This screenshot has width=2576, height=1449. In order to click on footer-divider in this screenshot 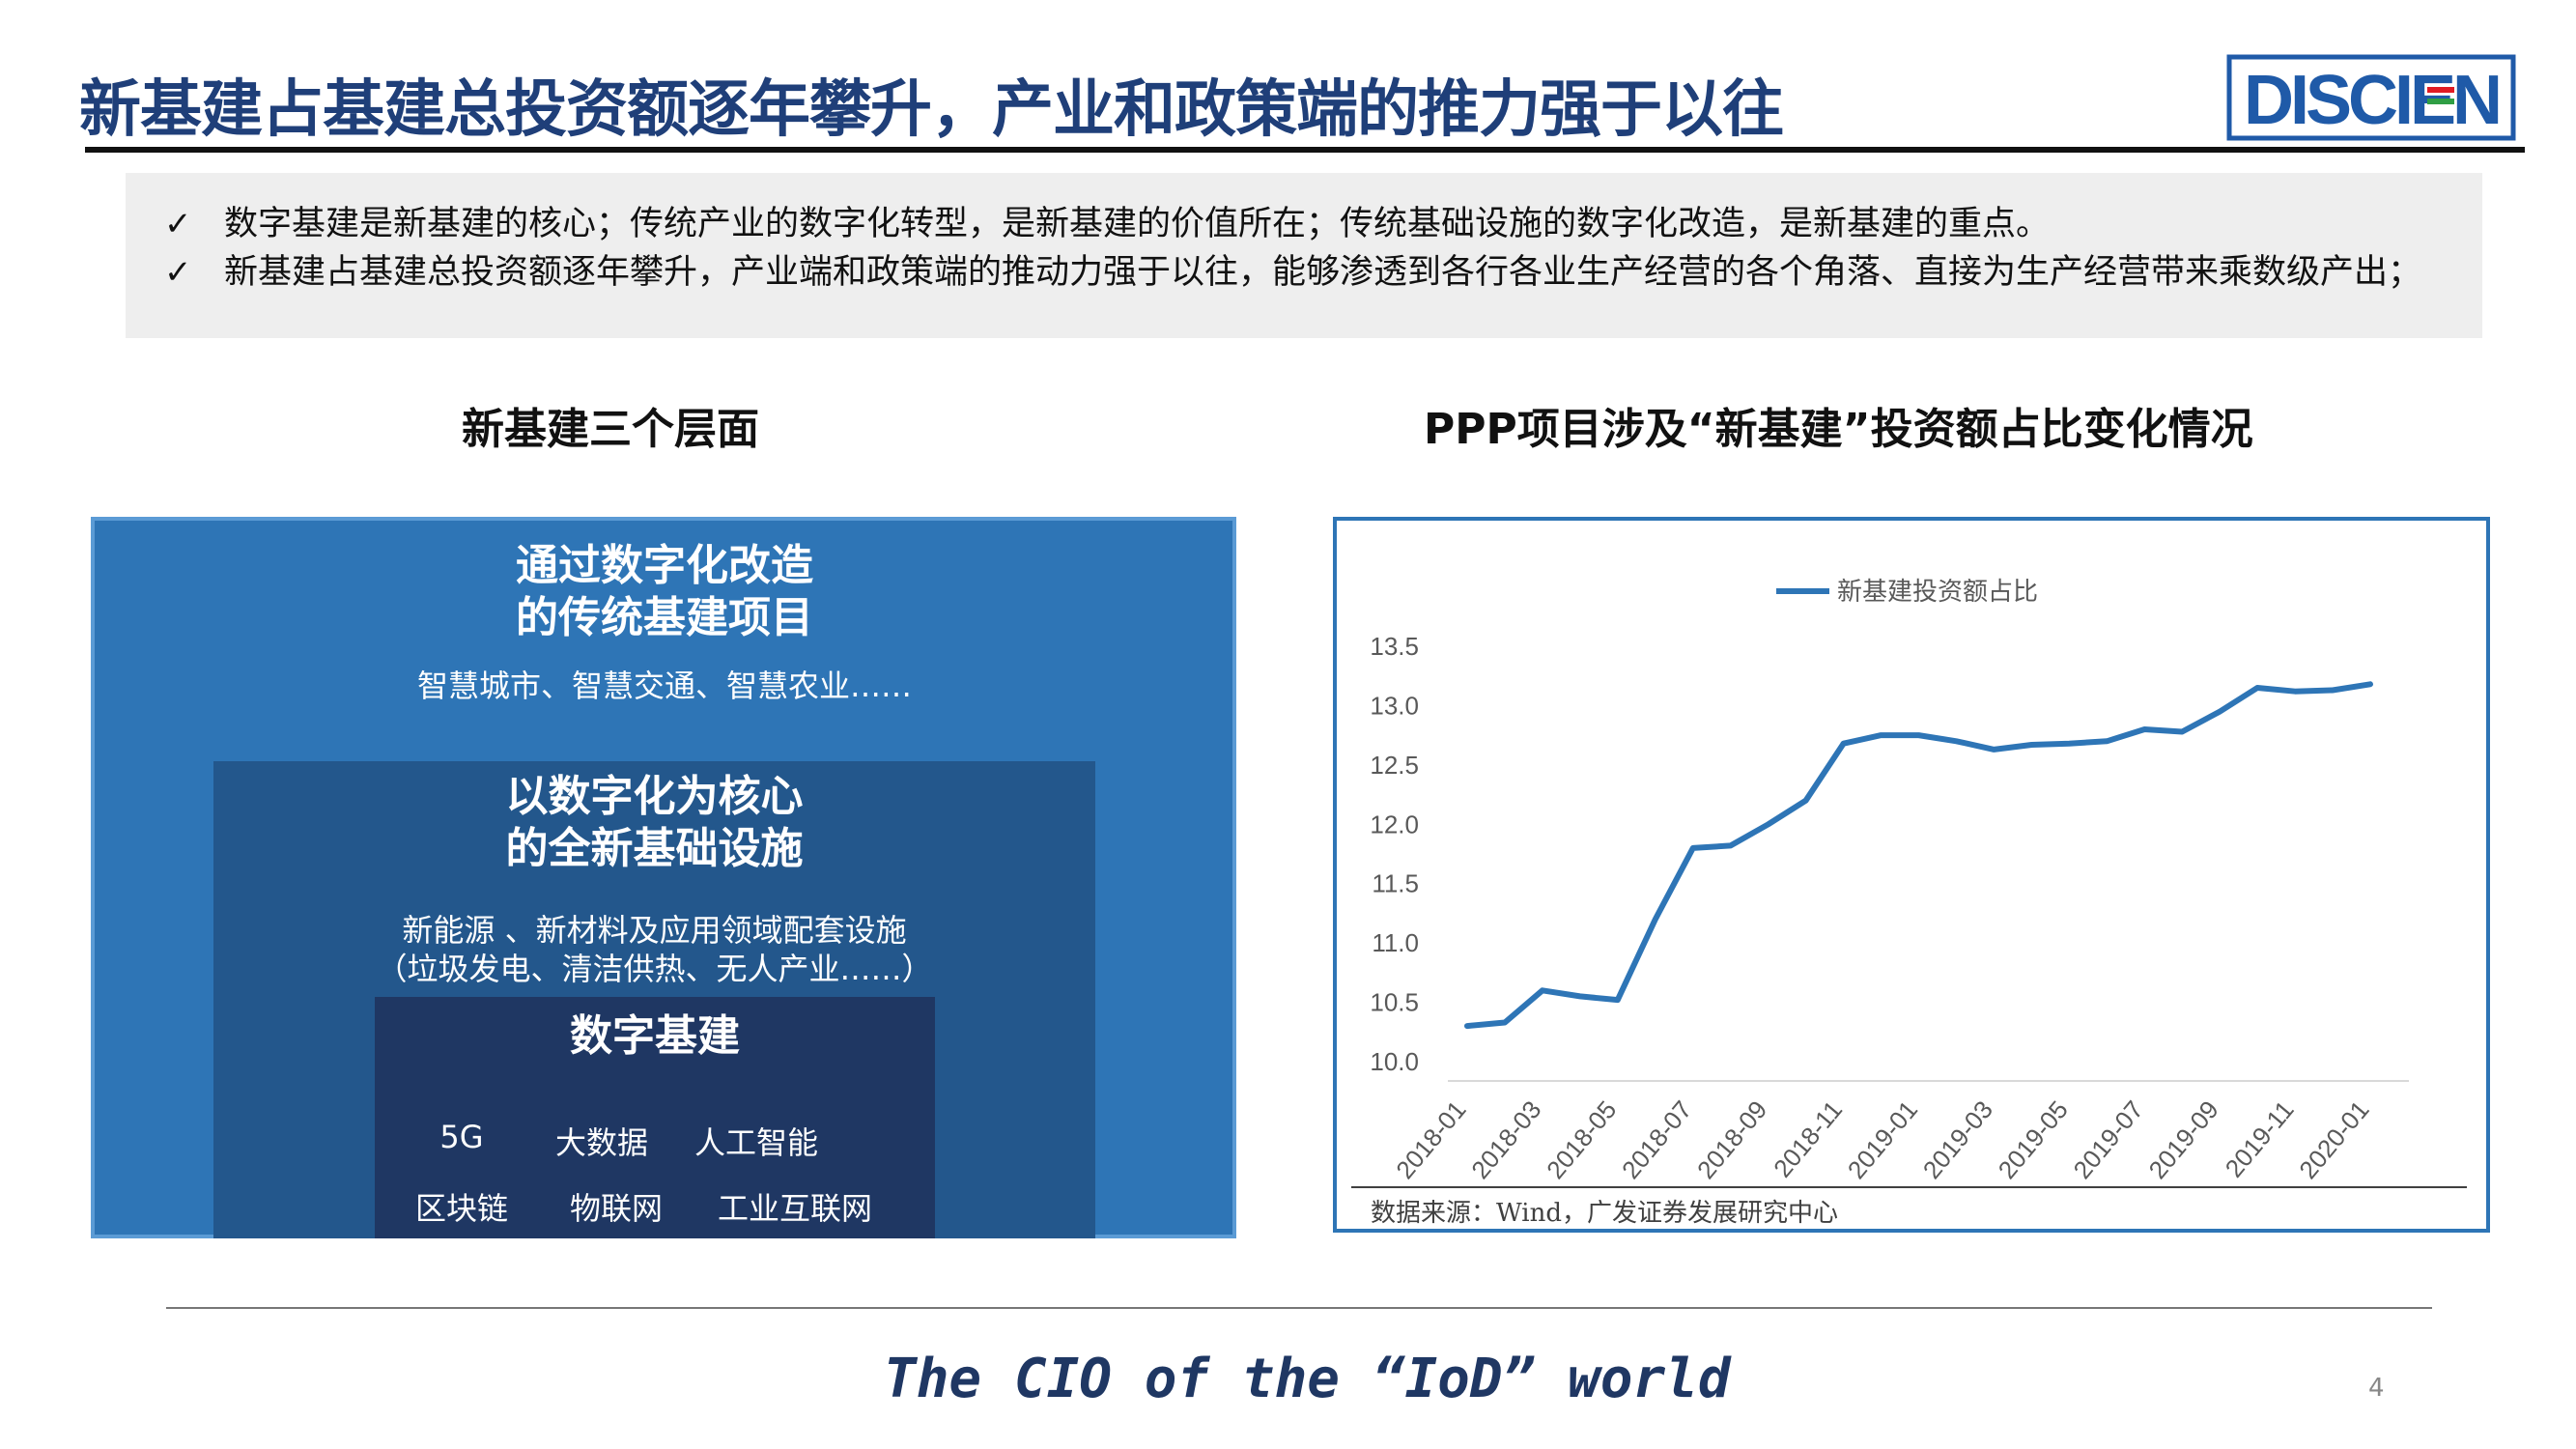, I will do `click(1299, 1308)`.